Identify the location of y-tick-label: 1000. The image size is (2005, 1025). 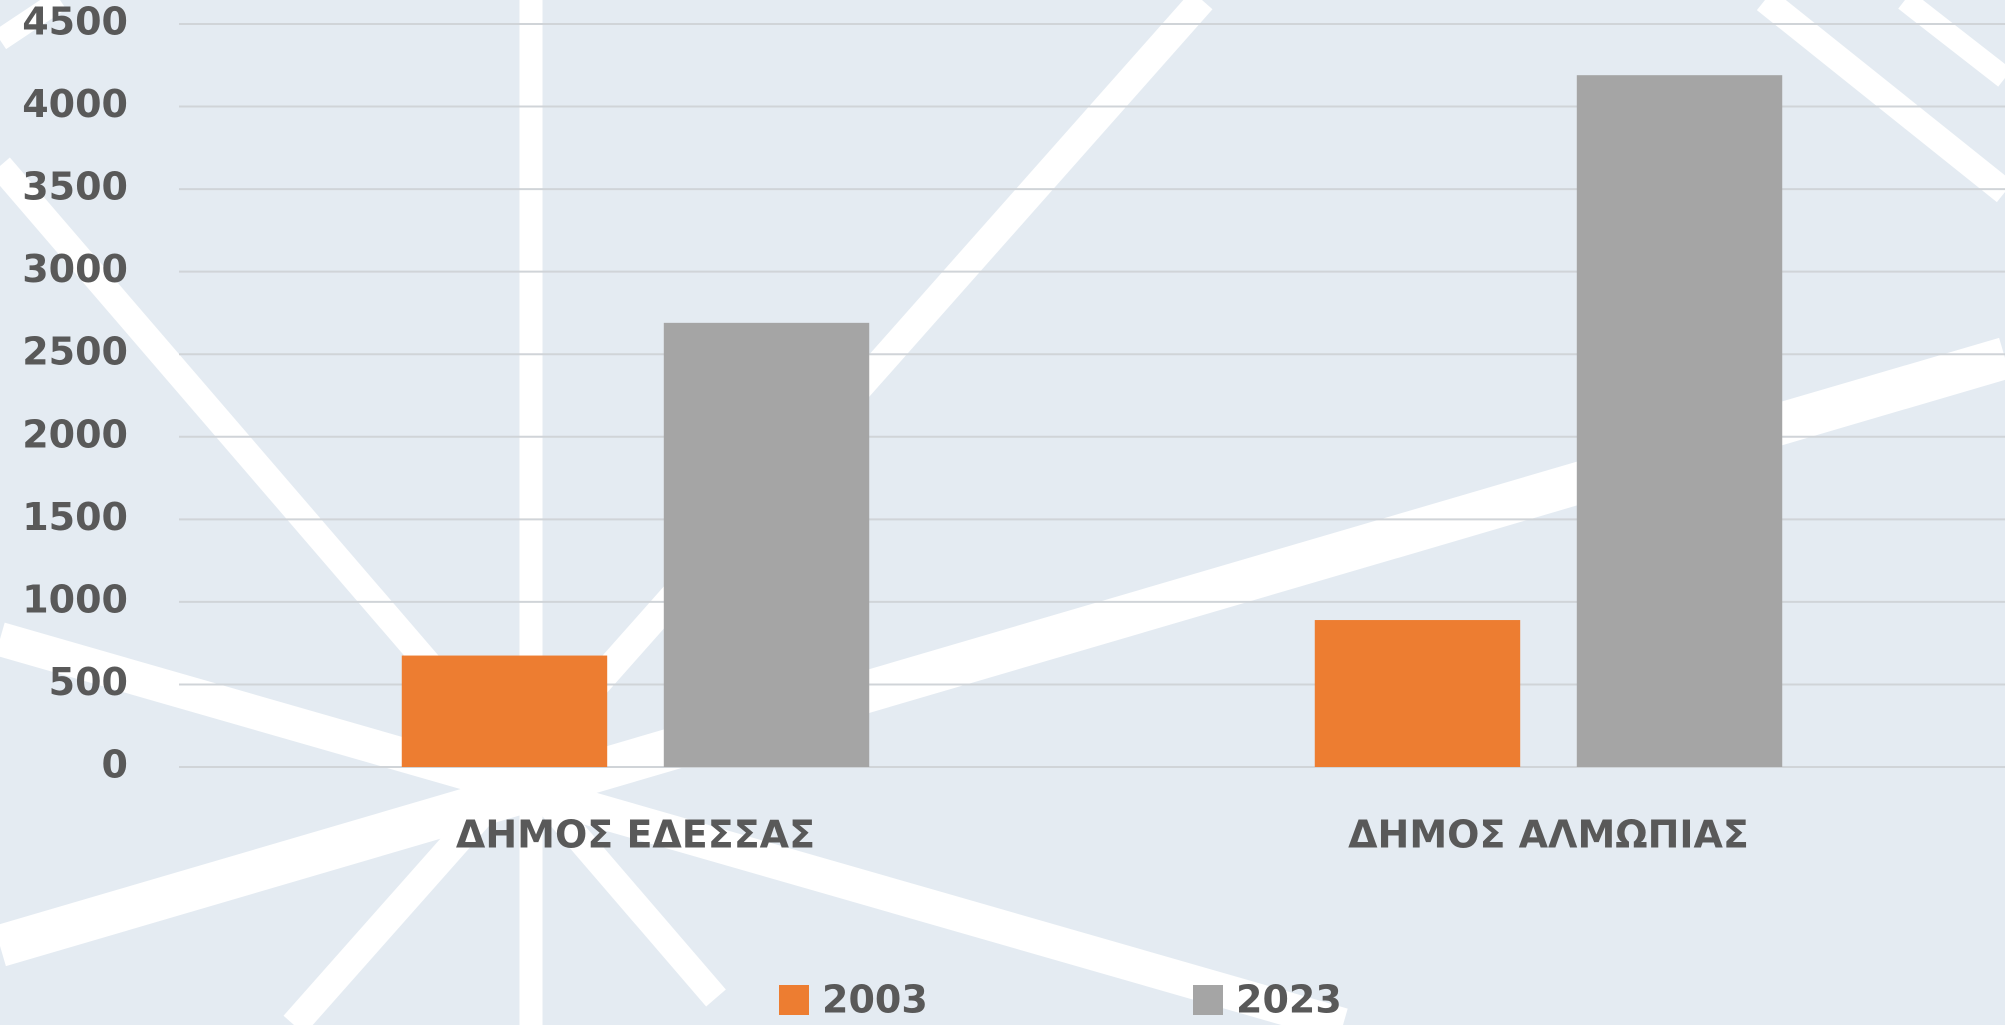
(75, 599).